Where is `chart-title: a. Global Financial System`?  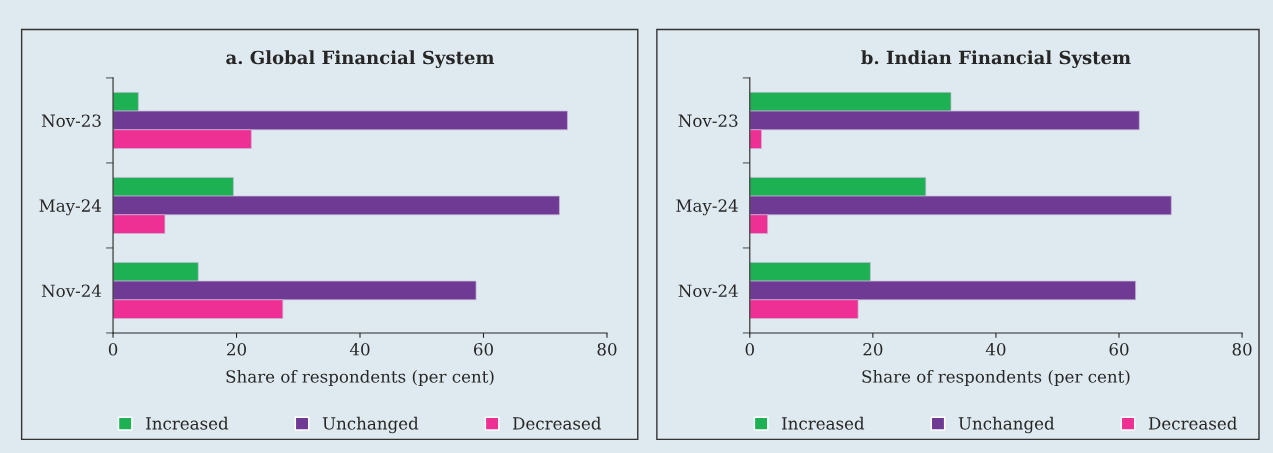
chart-title: a. Global Financial System is located at coordinates (360, 59).